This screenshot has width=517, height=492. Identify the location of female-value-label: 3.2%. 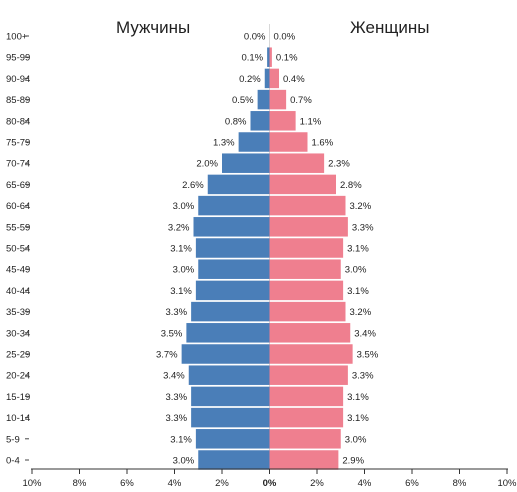
(361, 312).